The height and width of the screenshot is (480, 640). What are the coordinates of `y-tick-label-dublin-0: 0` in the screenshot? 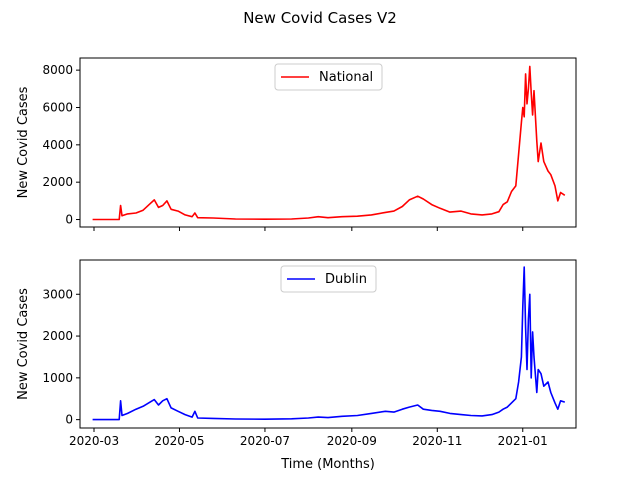 It's located at (69, 420).